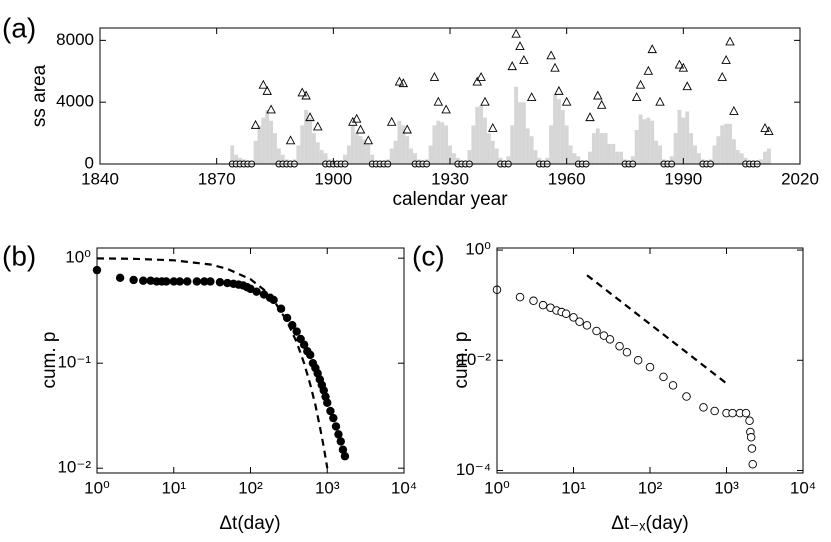  What do you see at coordinates (474, 359) in the screenshot?
I see `y-tick-label: 10⁻²` at bounding box center [474, 359].